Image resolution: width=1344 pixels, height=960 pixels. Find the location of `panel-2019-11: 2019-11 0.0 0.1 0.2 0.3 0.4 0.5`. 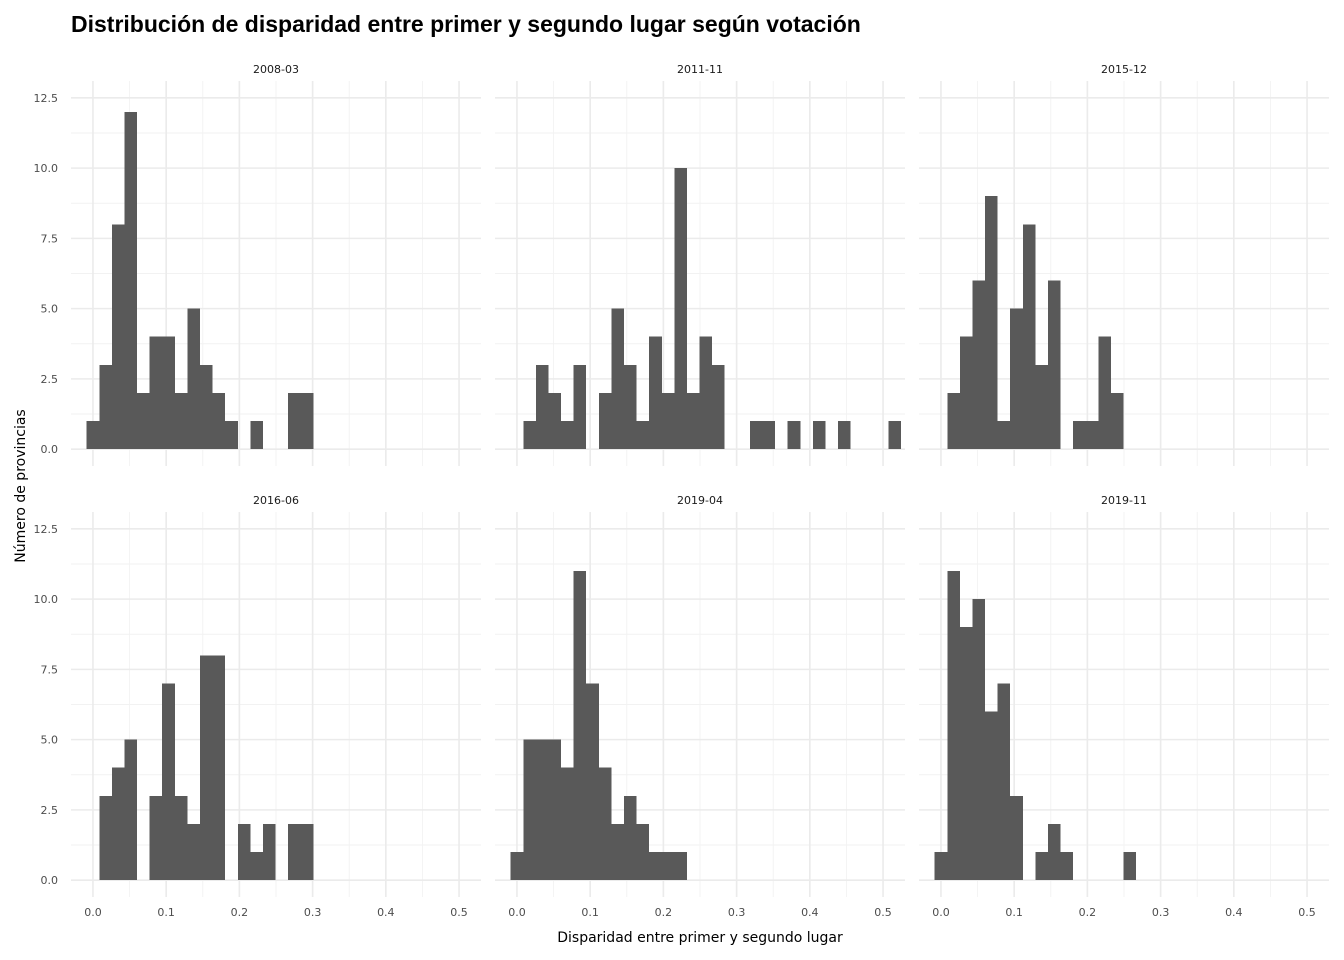

panel-2019-11: 2019-11 0.0 0.1 0.2 0.3 0.4 0.5 is located at coordinates (1124, 706).